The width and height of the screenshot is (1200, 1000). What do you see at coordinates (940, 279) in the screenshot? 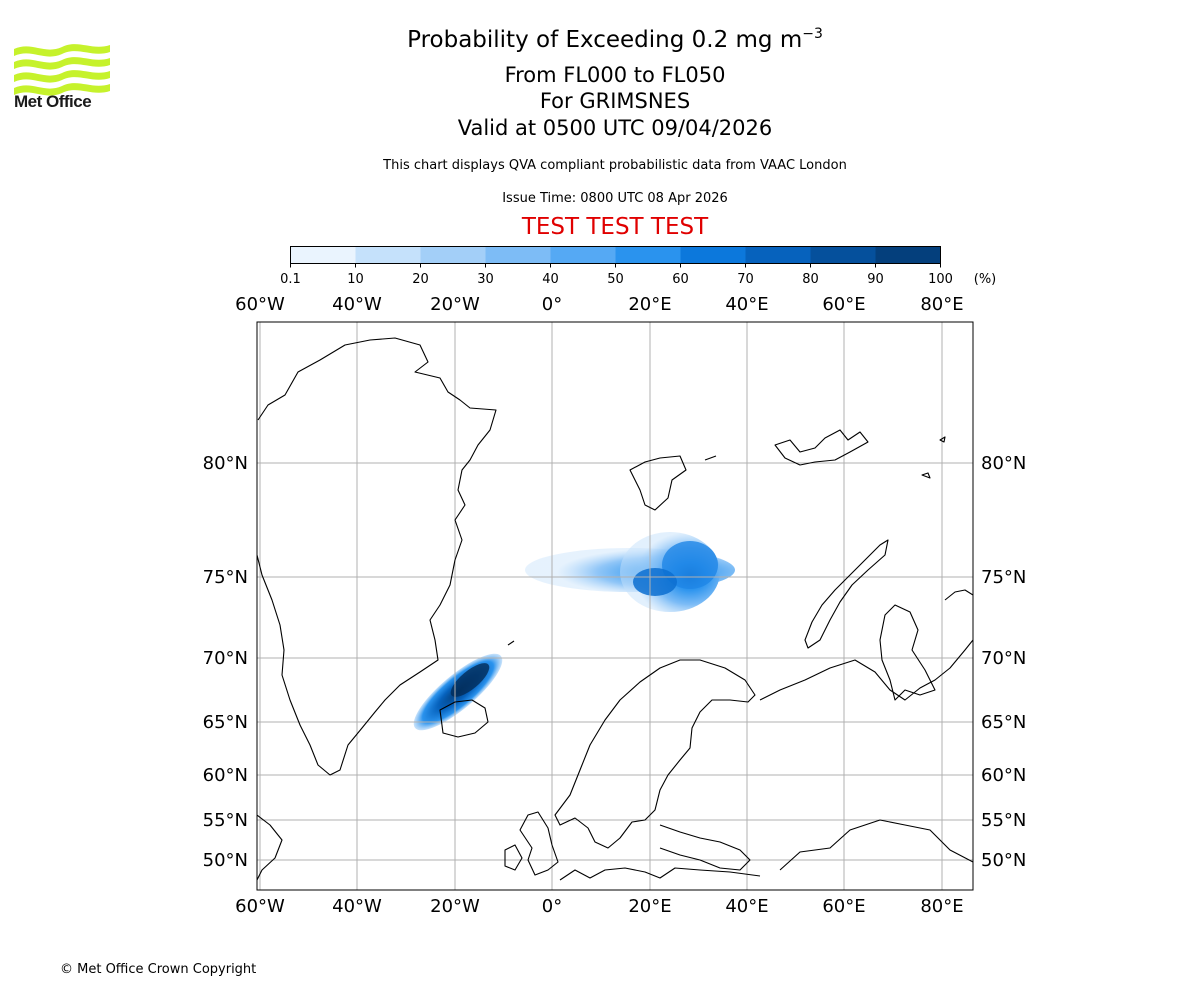
I see `colorbar-tick-label: 100` at bounding box center [940, 279].